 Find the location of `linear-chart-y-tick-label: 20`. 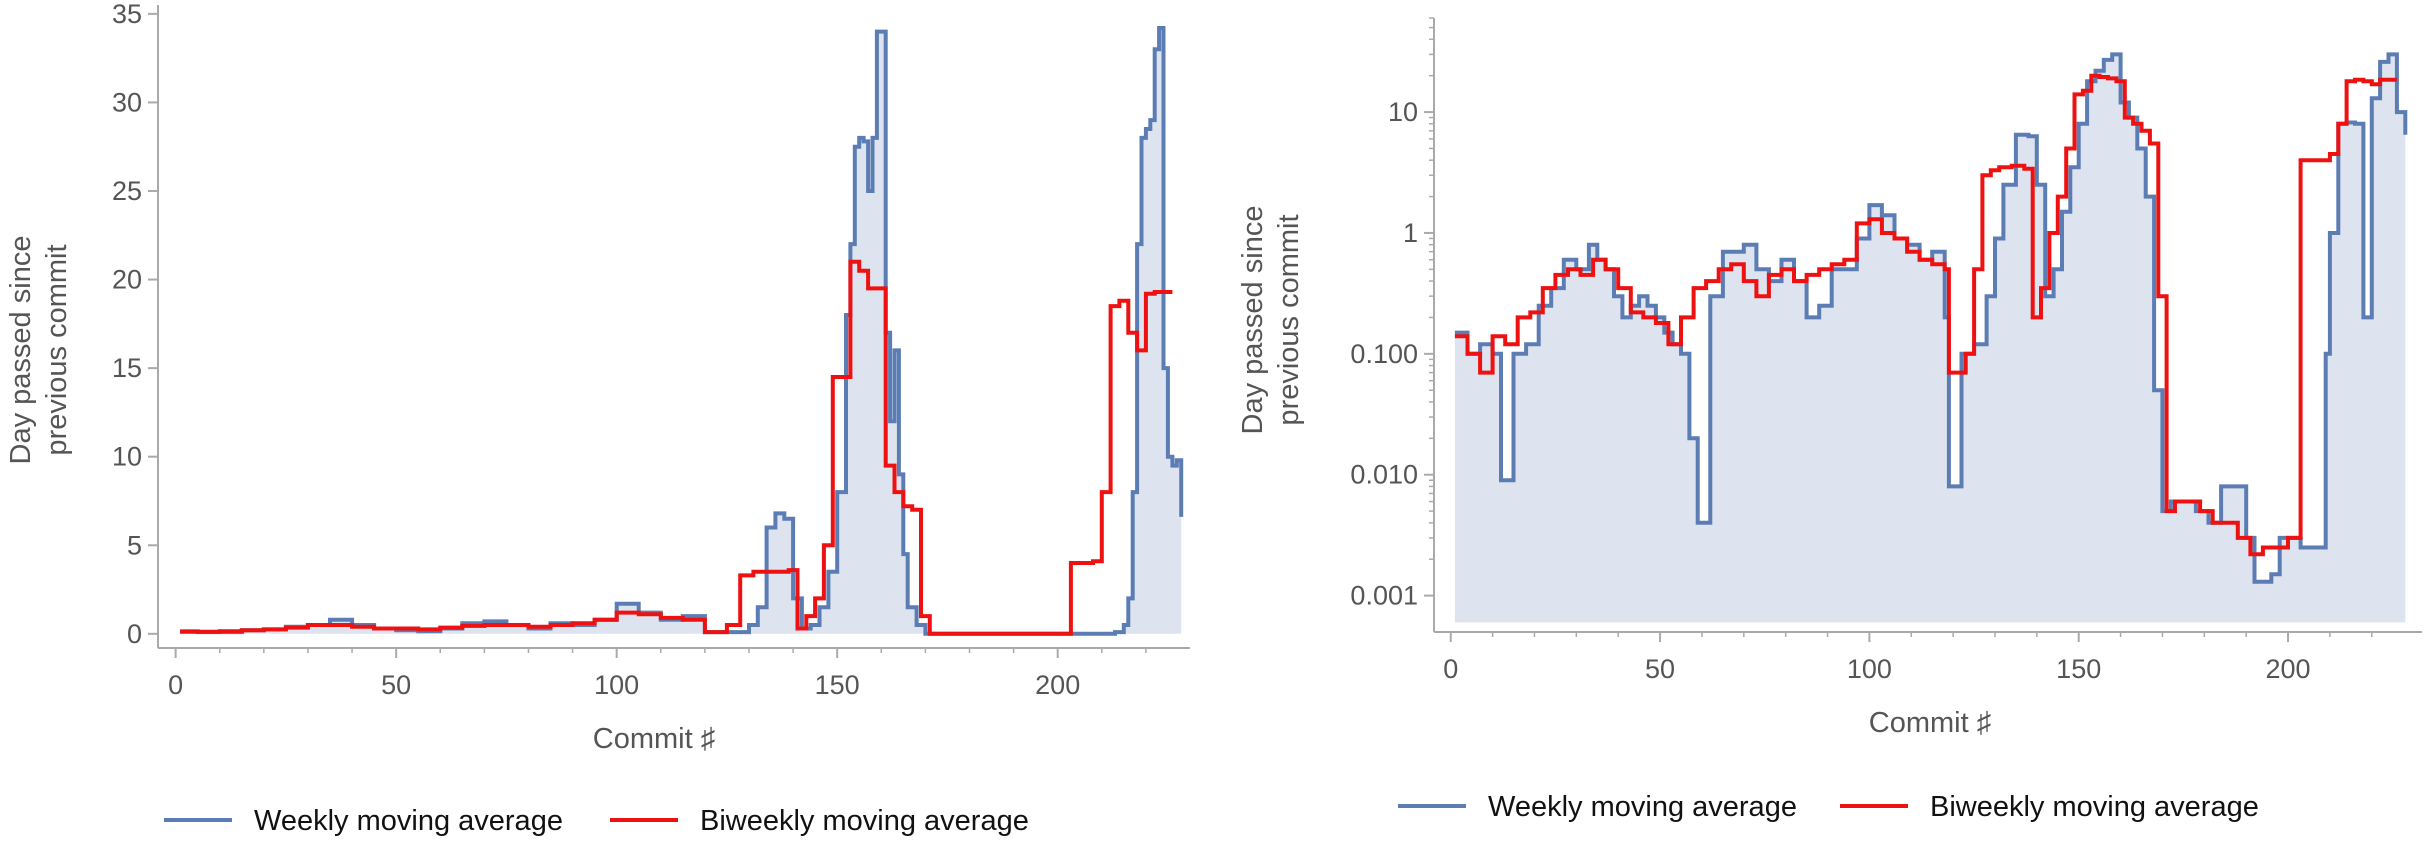

linear-chart-y-tick-label: 20 is located at coordinates (127, 280).